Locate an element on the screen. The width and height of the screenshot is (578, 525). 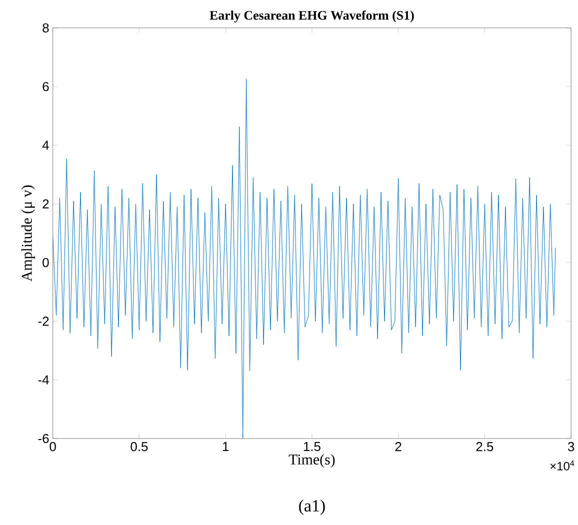
y-tick-label: -2 is located at coordinates (43, 321).